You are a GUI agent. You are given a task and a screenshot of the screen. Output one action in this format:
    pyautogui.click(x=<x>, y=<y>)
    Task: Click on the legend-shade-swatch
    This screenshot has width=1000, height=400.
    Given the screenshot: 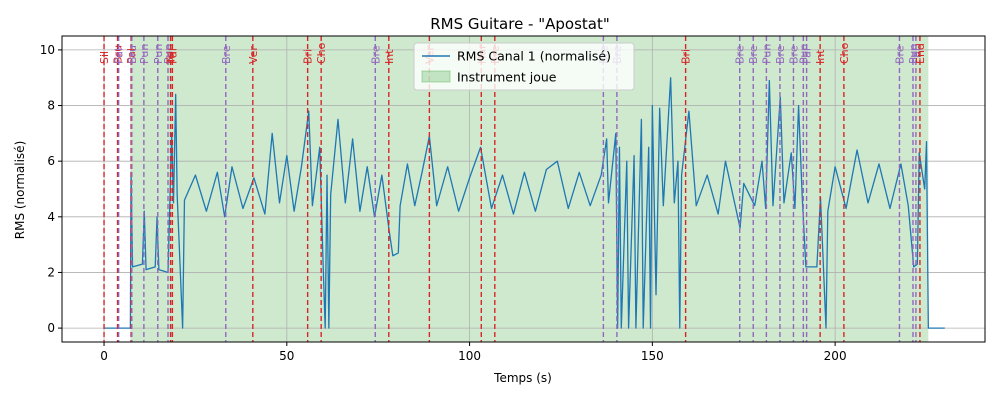 What is the action you would take?
    pyautogui.click(x=436, y=76)
    